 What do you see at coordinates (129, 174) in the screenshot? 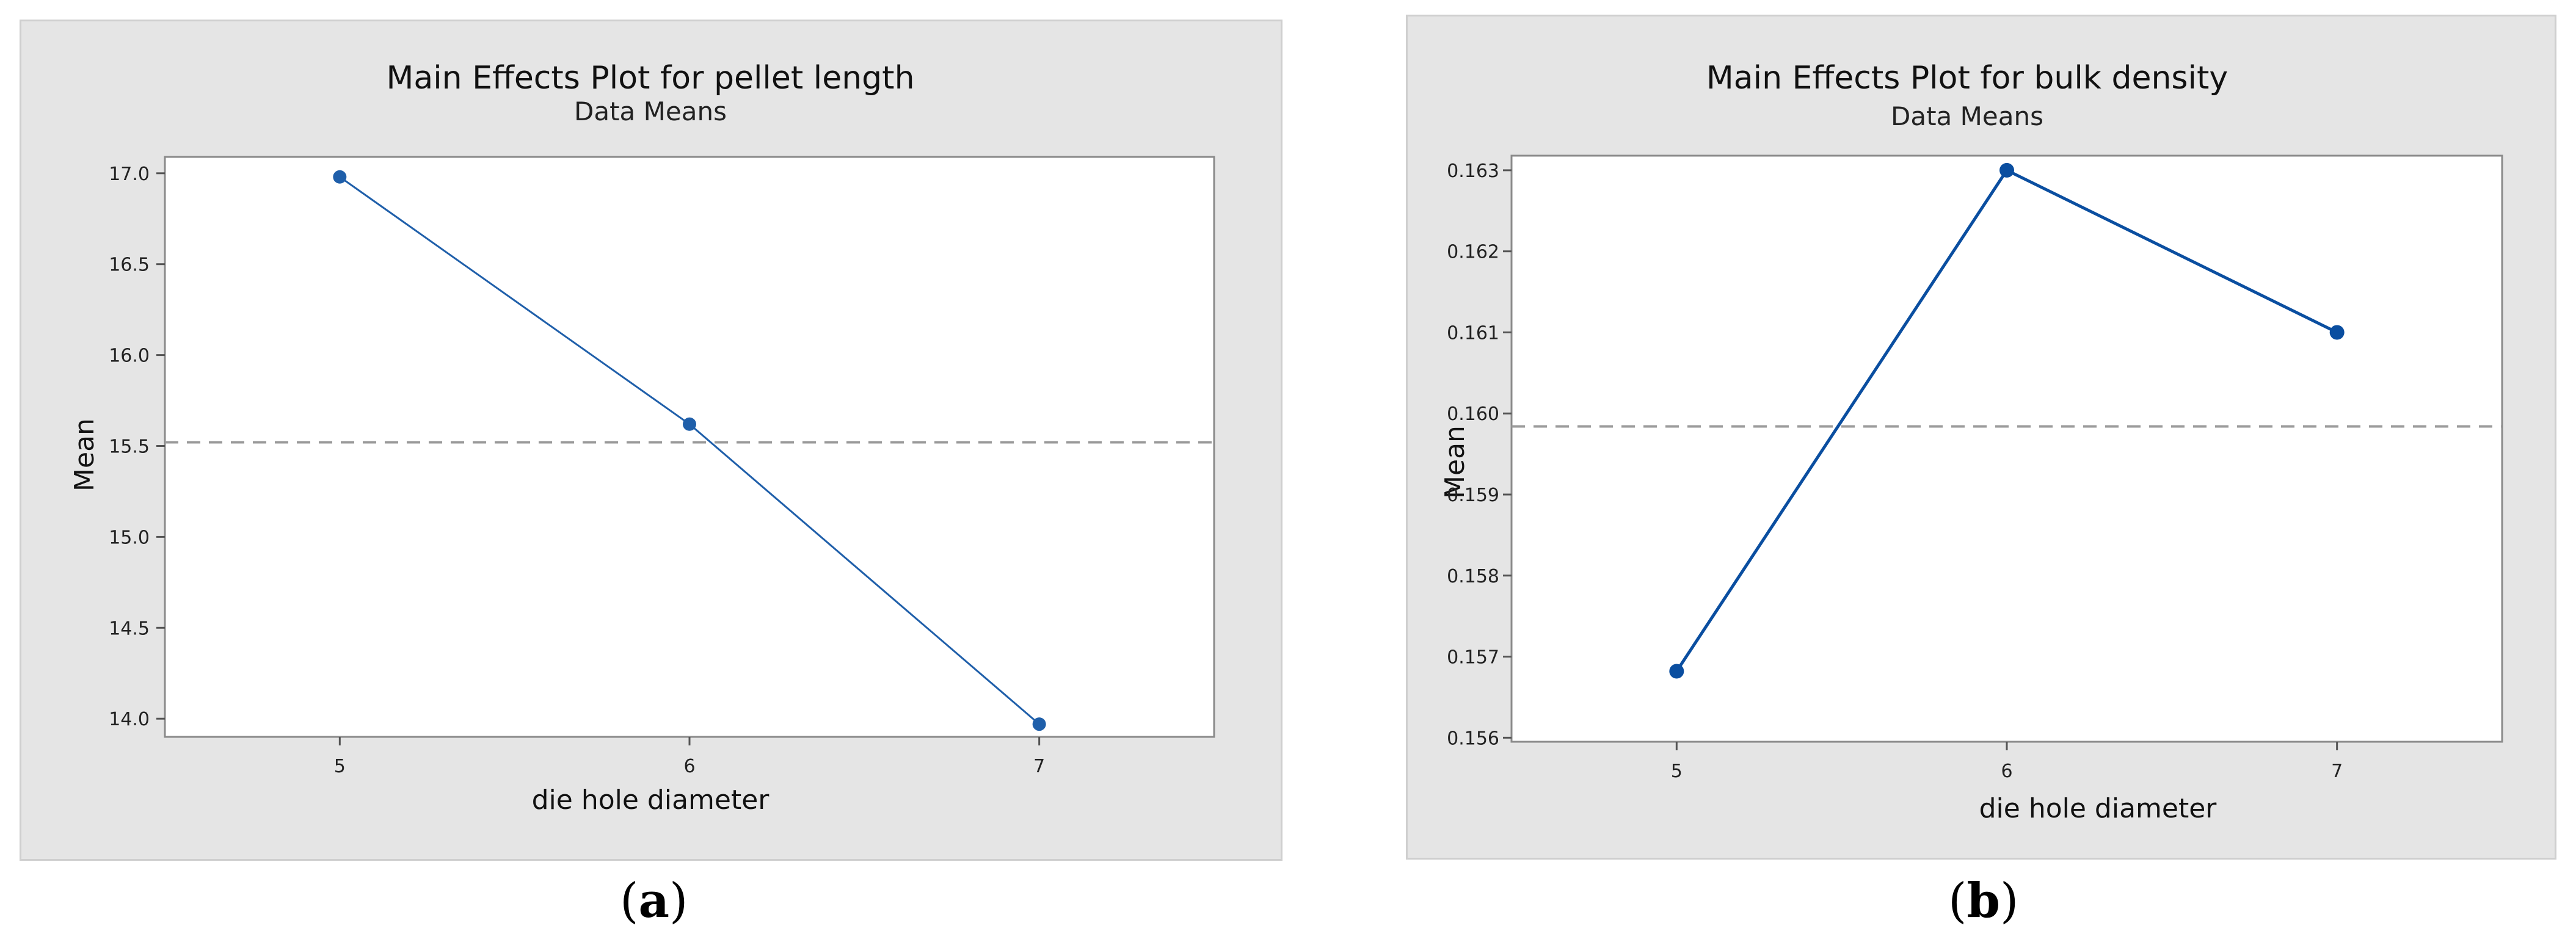
I see `y-tick-label: 17.0` at bounding box center [129, 174].